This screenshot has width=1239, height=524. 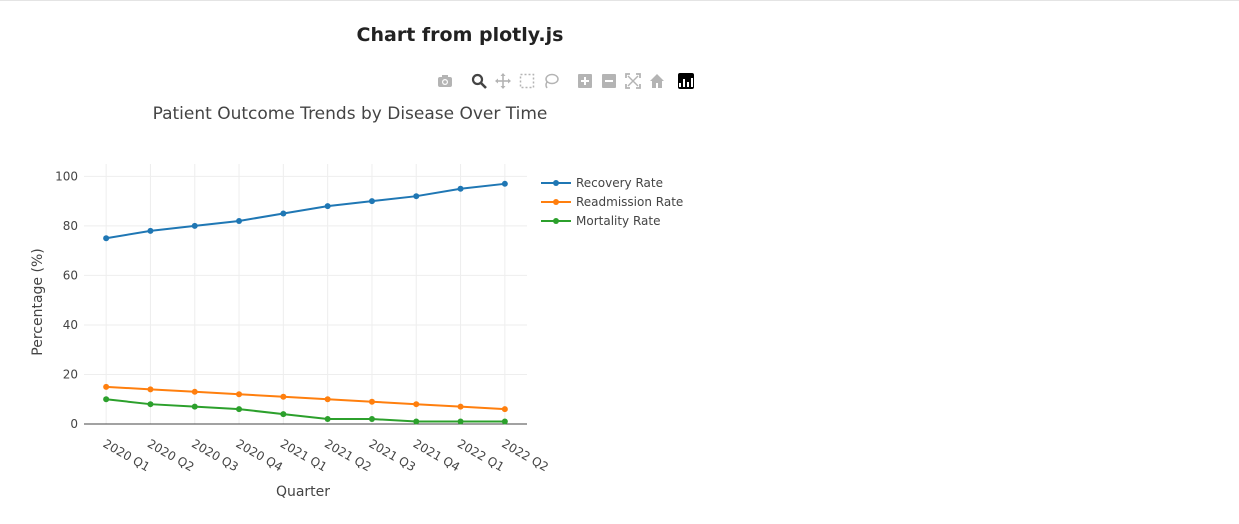 I want to click on legend-label: Recovery Rate, so click(x=619, y=183).